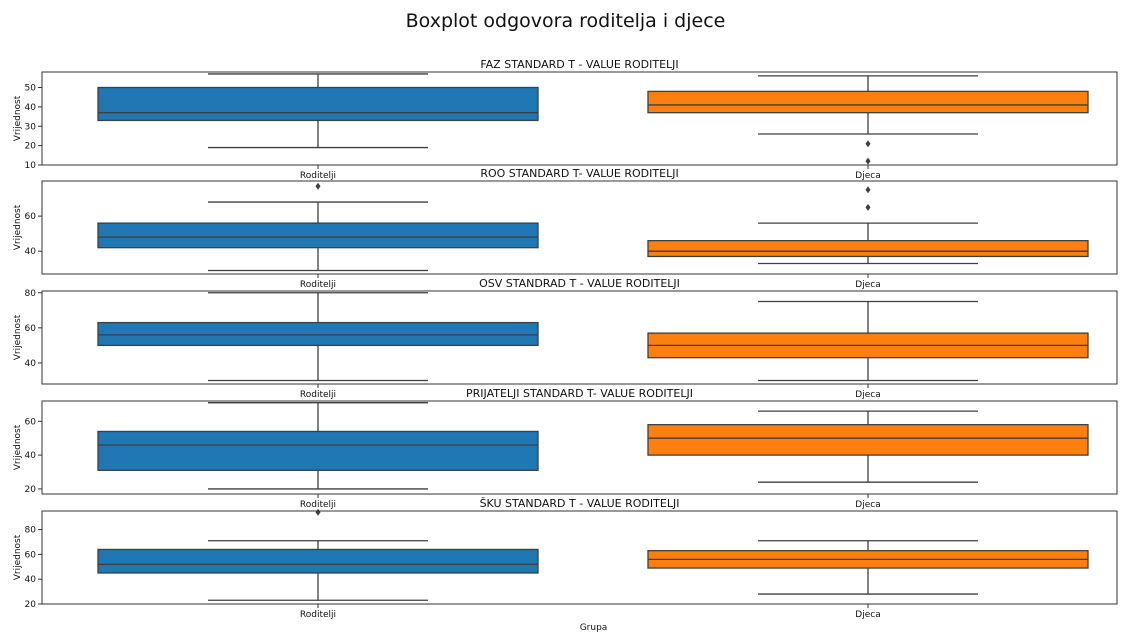  I want to click on panel-title: ROO STANDARD T- VALUE RODITELJI, so click(579, 173).